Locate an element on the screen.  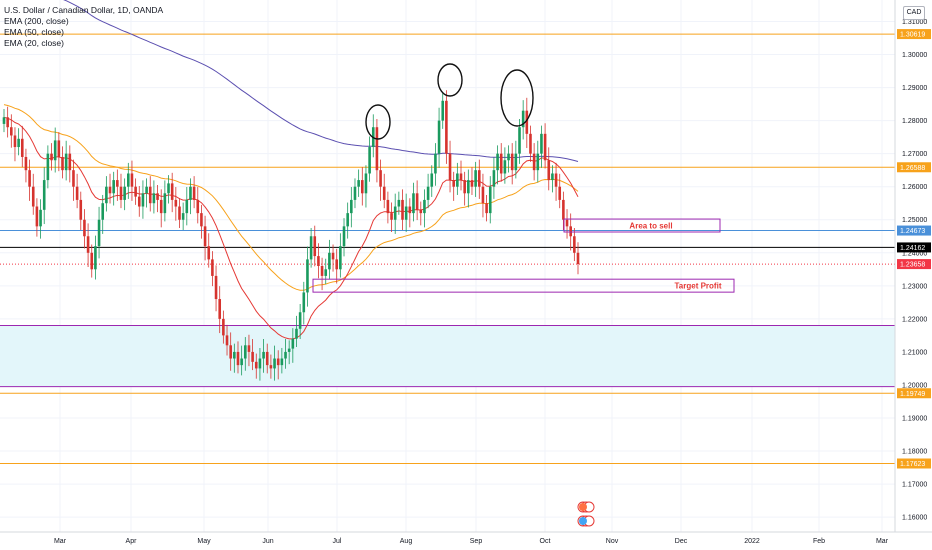
month-label: Nov is located at coordinates (612, 541).